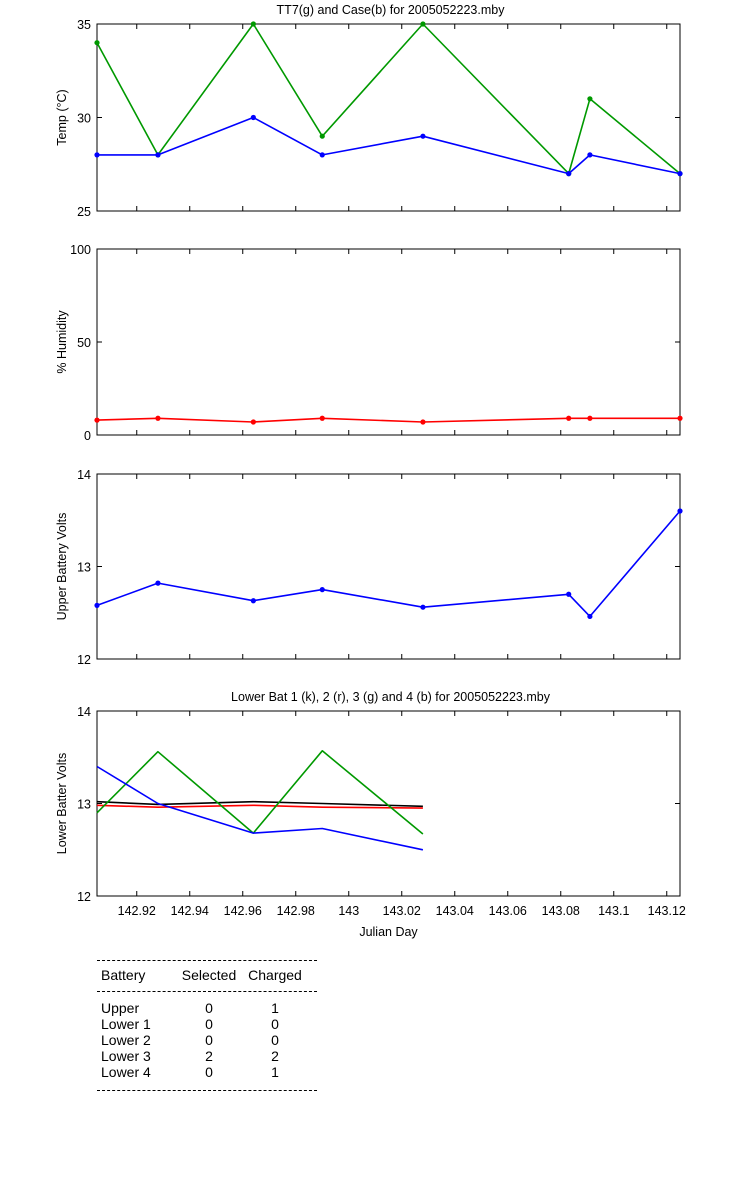 This screenshot has height=1200, width=750. What do you see at coordinates (62, 803) in the screenshot?
I see `y-axis-label: Lower Batter Volts` at bounding box center [62, 803].